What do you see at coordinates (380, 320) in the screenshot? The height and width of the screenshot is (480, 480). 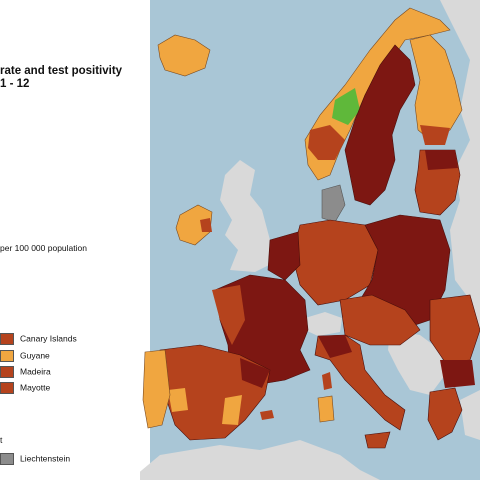 I see `region-austria-hungary` at bounding box center [380, 320].